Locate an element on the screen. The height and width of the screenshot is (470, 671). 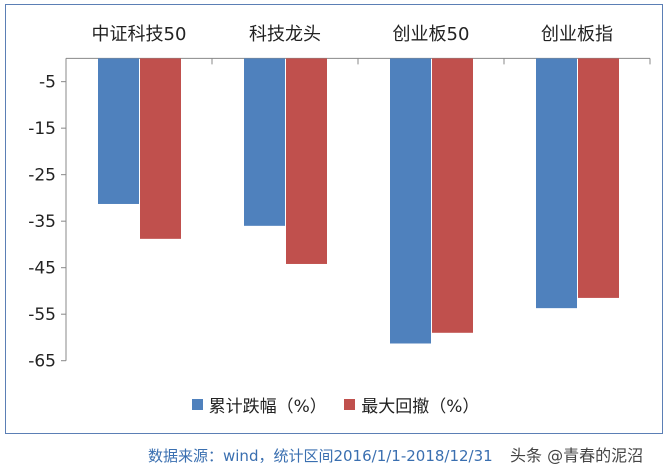
category-label: 中证科技50 is located at coordinates (139, 34).